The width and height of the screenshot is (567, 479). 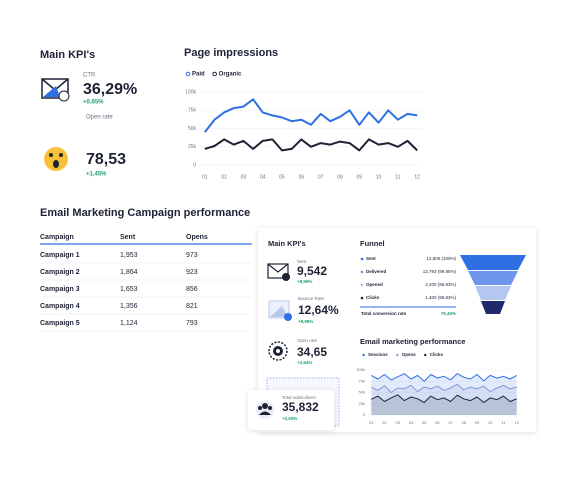 I want to click on table-cell: Campaign 5, so click(x=60, y=323).